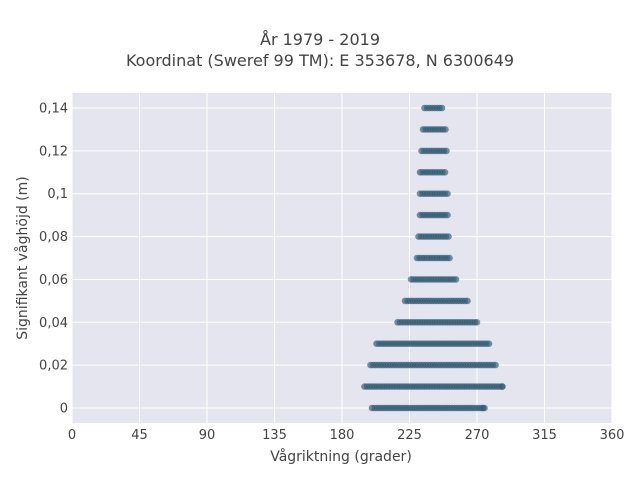 This screenshot has width=640, height=480. Describe the element at coordinates (53, 366) in the screenshot. I see `y-tick-label: 0,02` at that location.